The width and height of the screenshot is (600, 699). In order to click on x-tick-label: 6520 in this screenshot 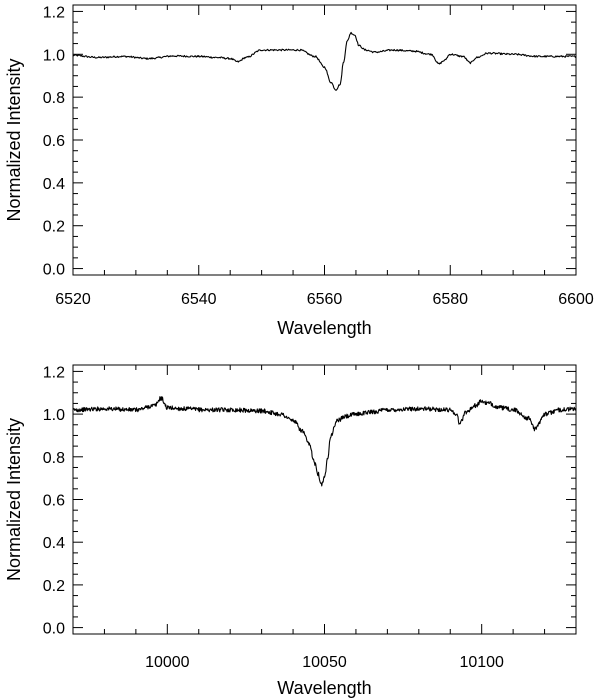, I will do `click(73, 299)`.